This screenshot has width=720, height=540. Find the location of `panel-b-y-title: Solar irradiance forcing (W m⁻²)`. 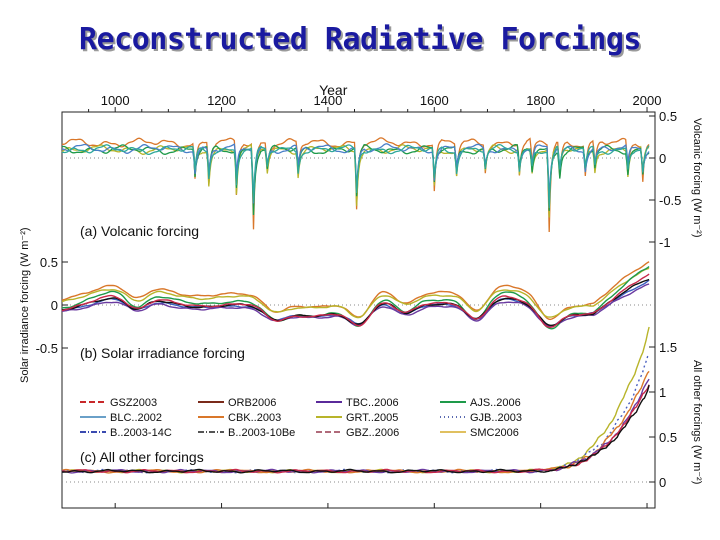

panel-b-y-title: Solar irradiance forcing (W m⁻²) is located at coordinates (25, 305).